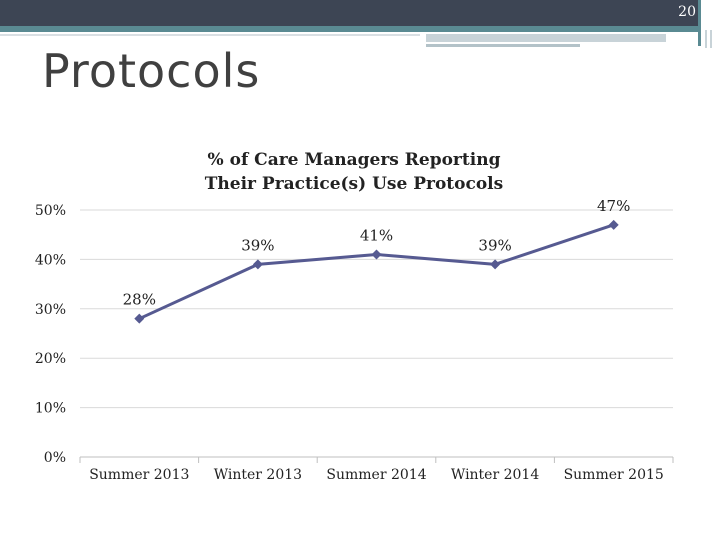  Describe the element at coordinates (503, 45) in the screenshot. I see `header-divider-block-small` at that location.